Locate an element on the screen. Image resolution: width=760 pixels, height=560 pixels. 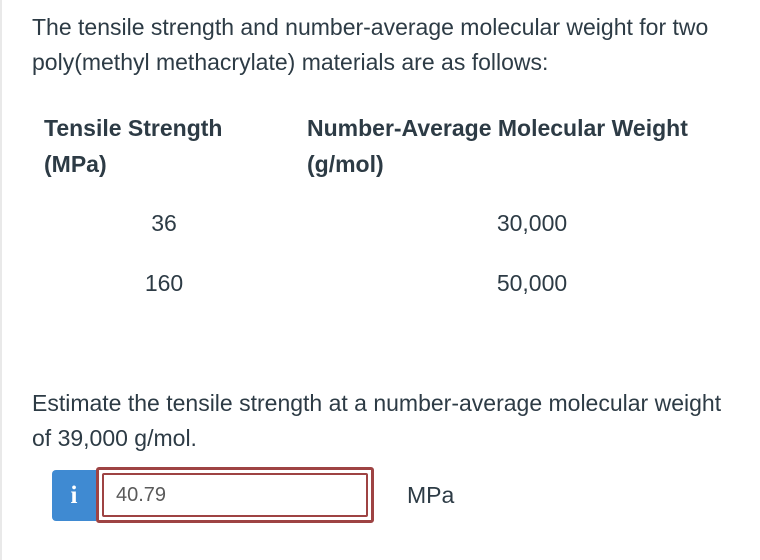
info-button: i is located at coordinates (74, 495).